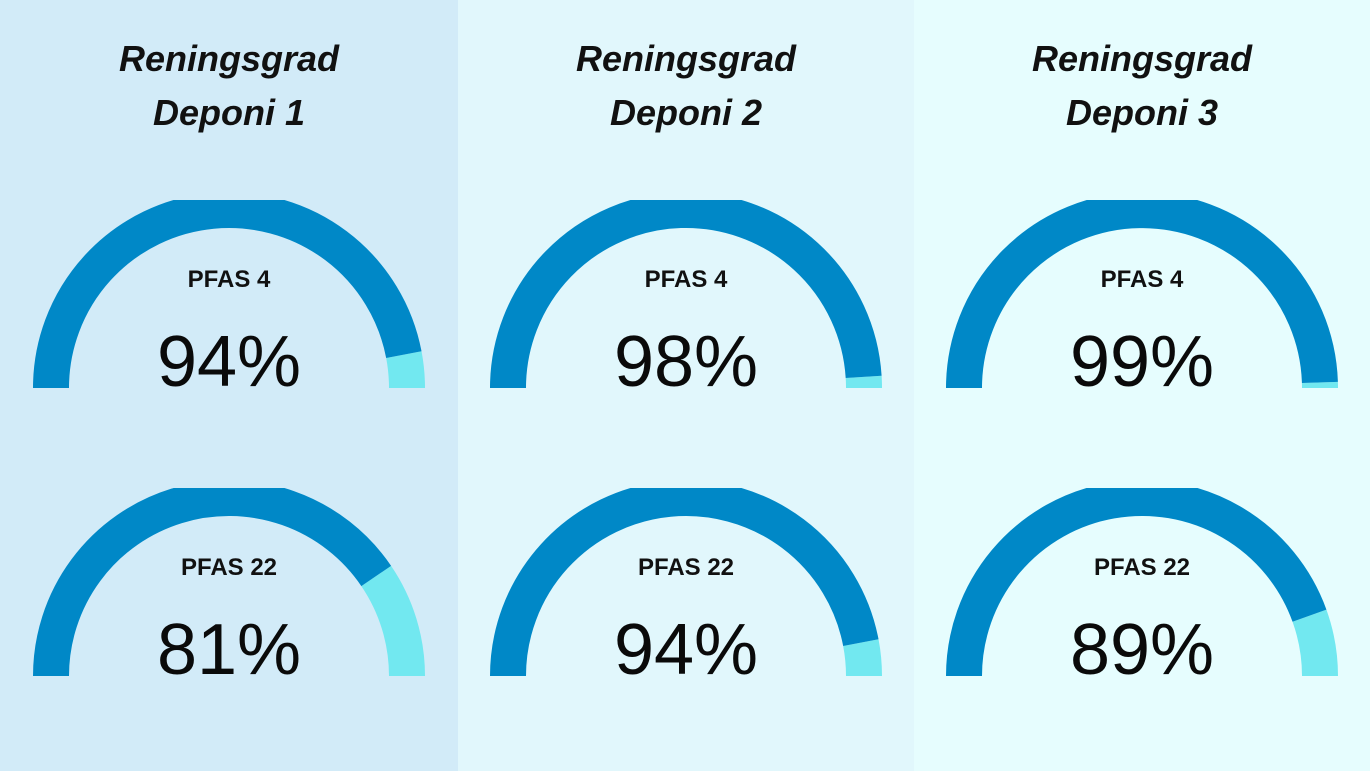 The image size is (1370, 771). Describe the element at coordinates (228, 112) in the screenshot. I see `title-line-2: Deponi 1` at that location.